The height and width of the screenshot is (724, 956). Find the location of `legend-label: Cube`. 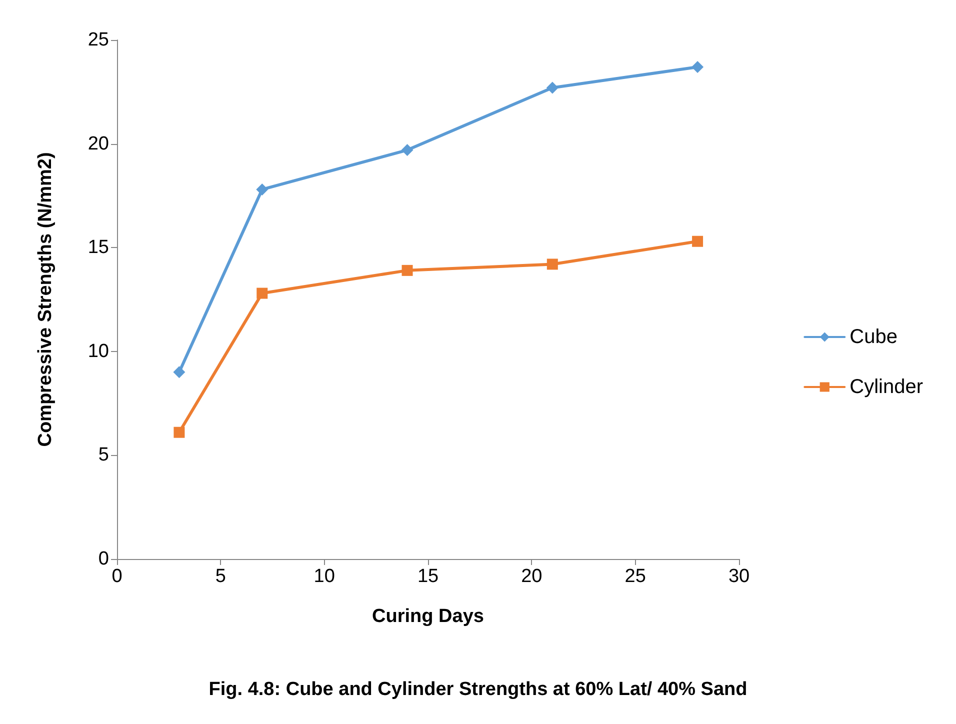

legend-label: Cube is located at coordinates (874, 337).